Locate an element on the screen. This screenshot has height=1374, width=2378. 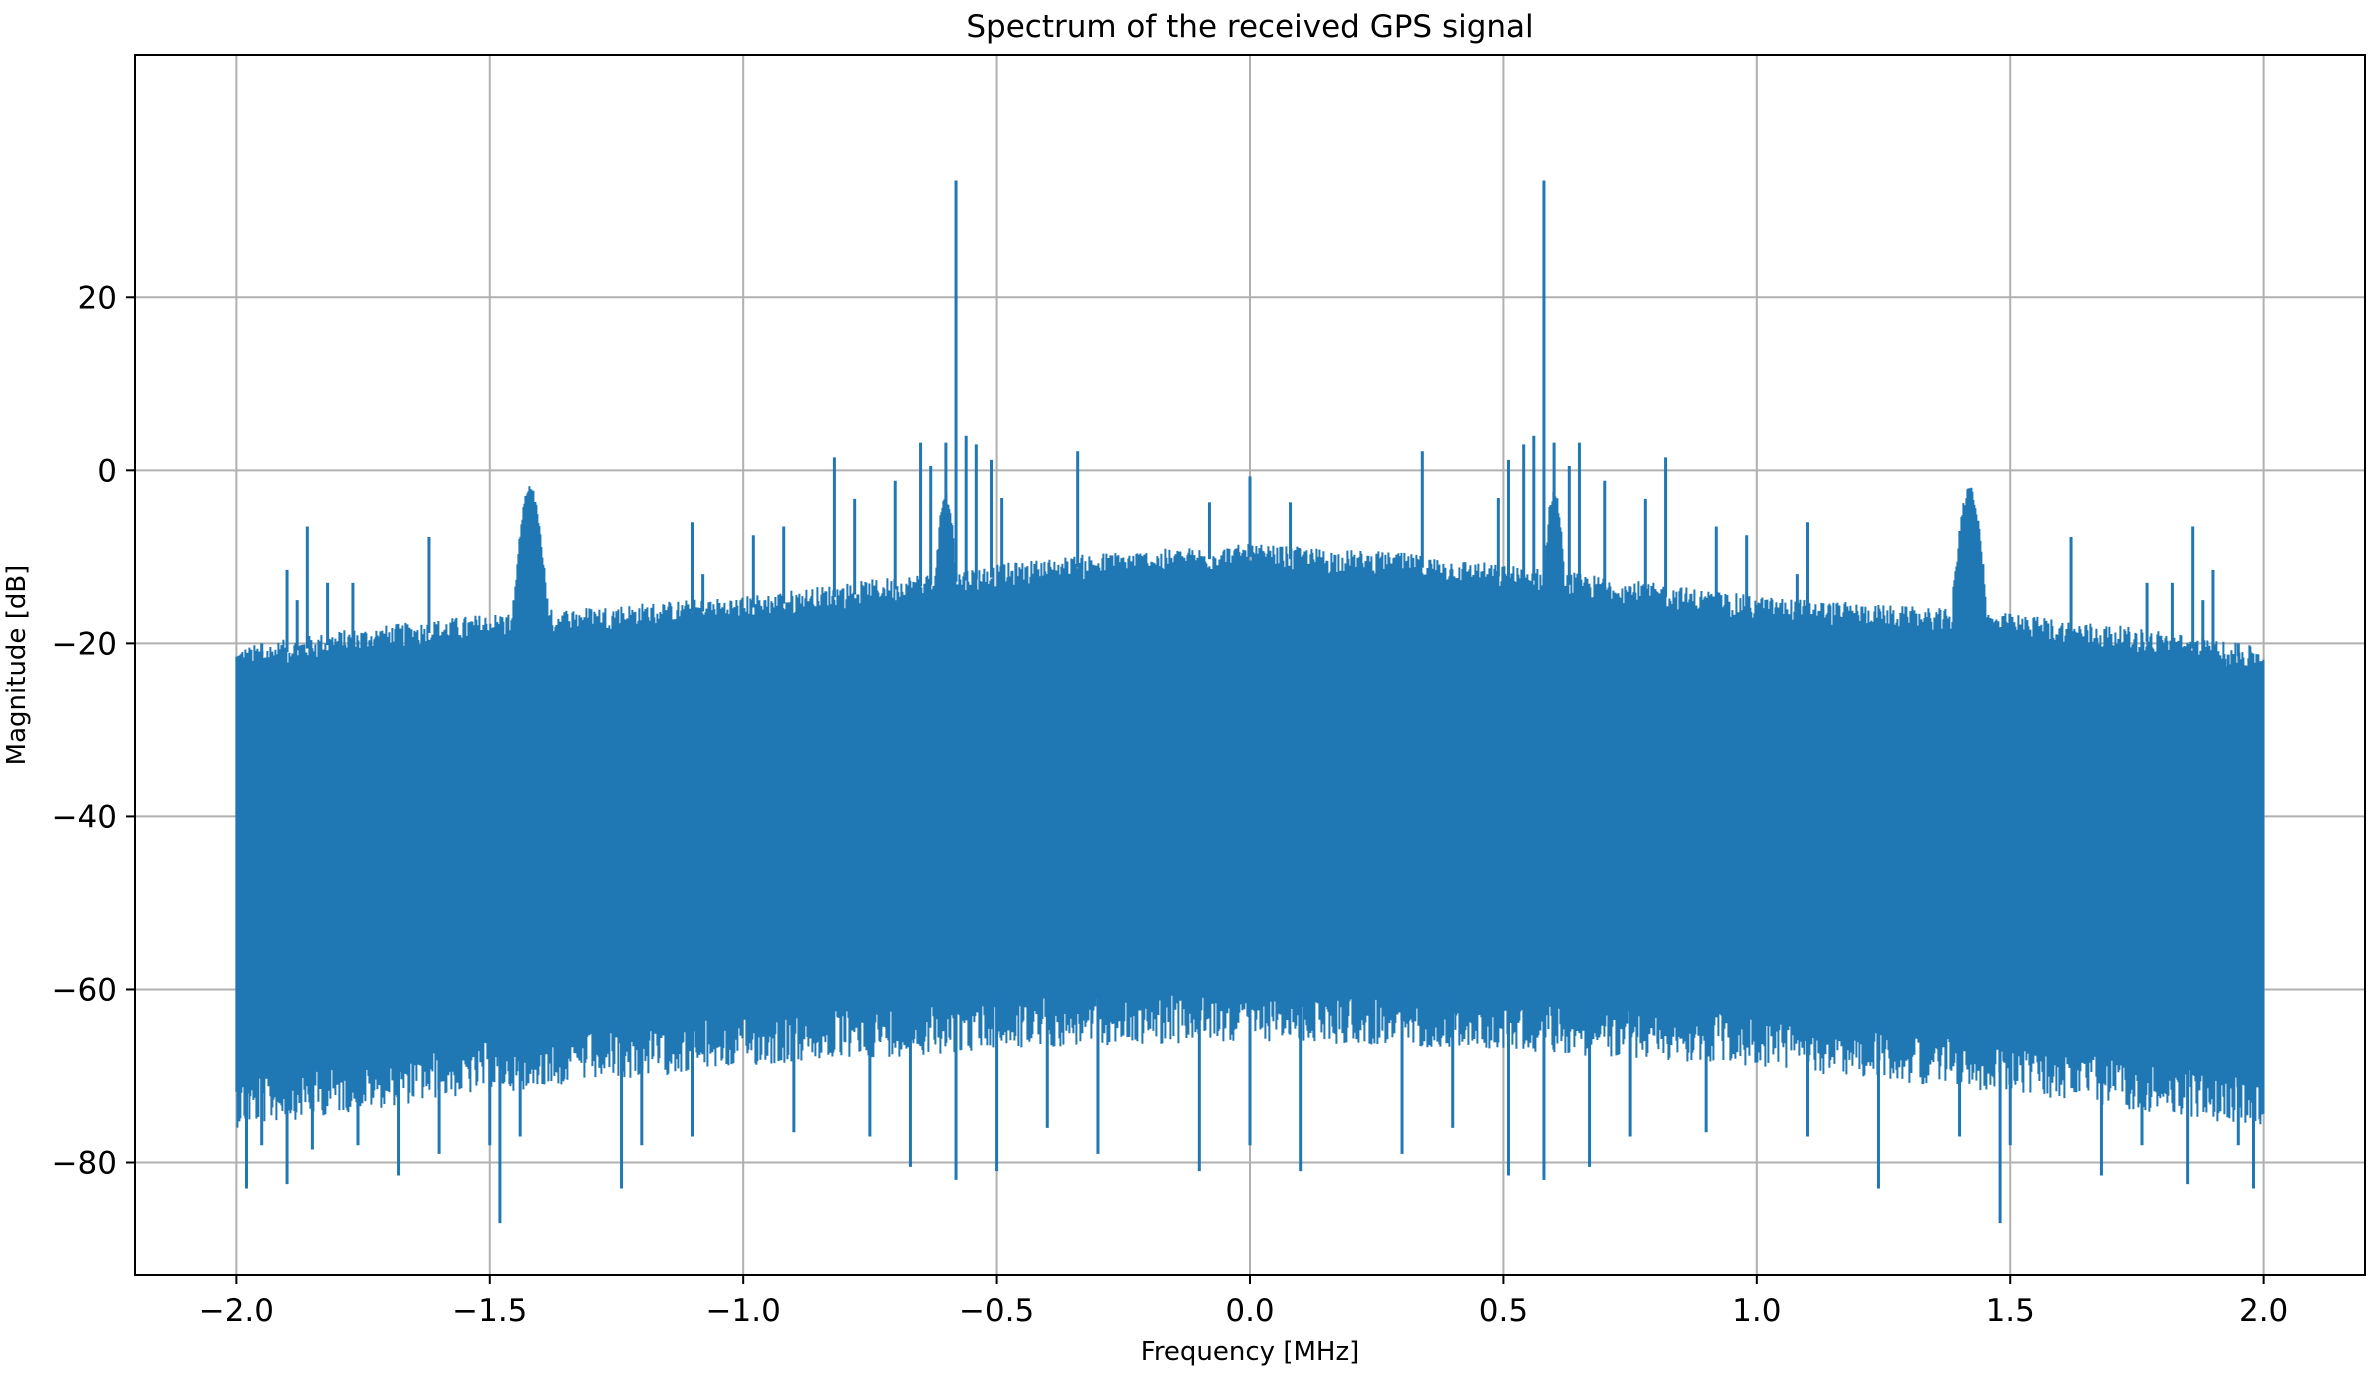
x-tick-label: −1.0 is located at coordinates (743, 1311).